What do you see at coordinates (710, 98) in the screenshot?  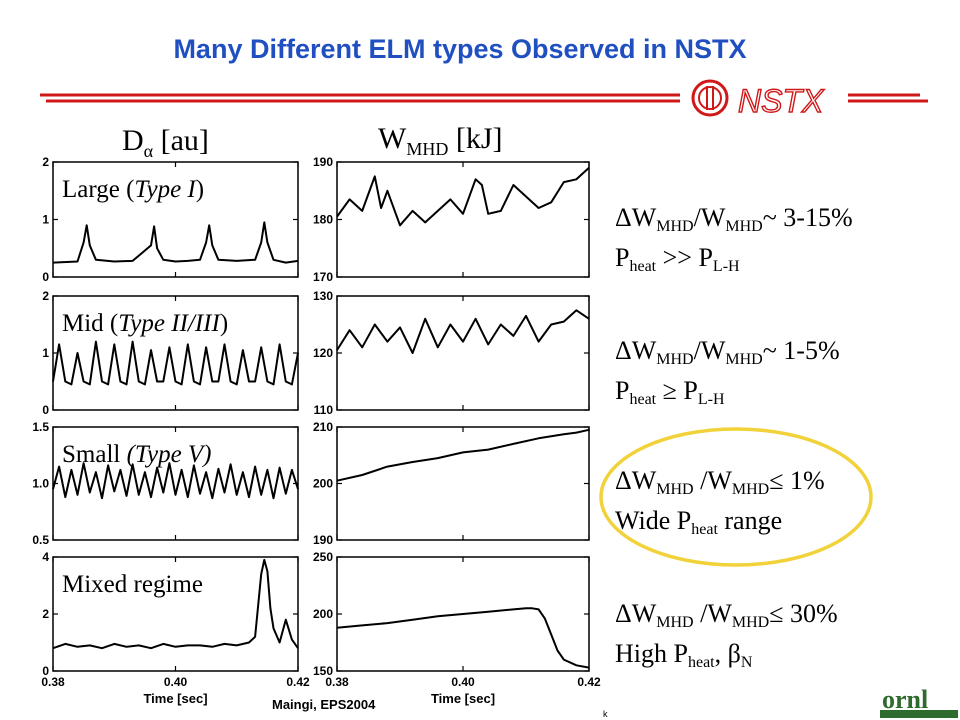 I see `nstx-logo-icon` at bounding box center [710, 98].